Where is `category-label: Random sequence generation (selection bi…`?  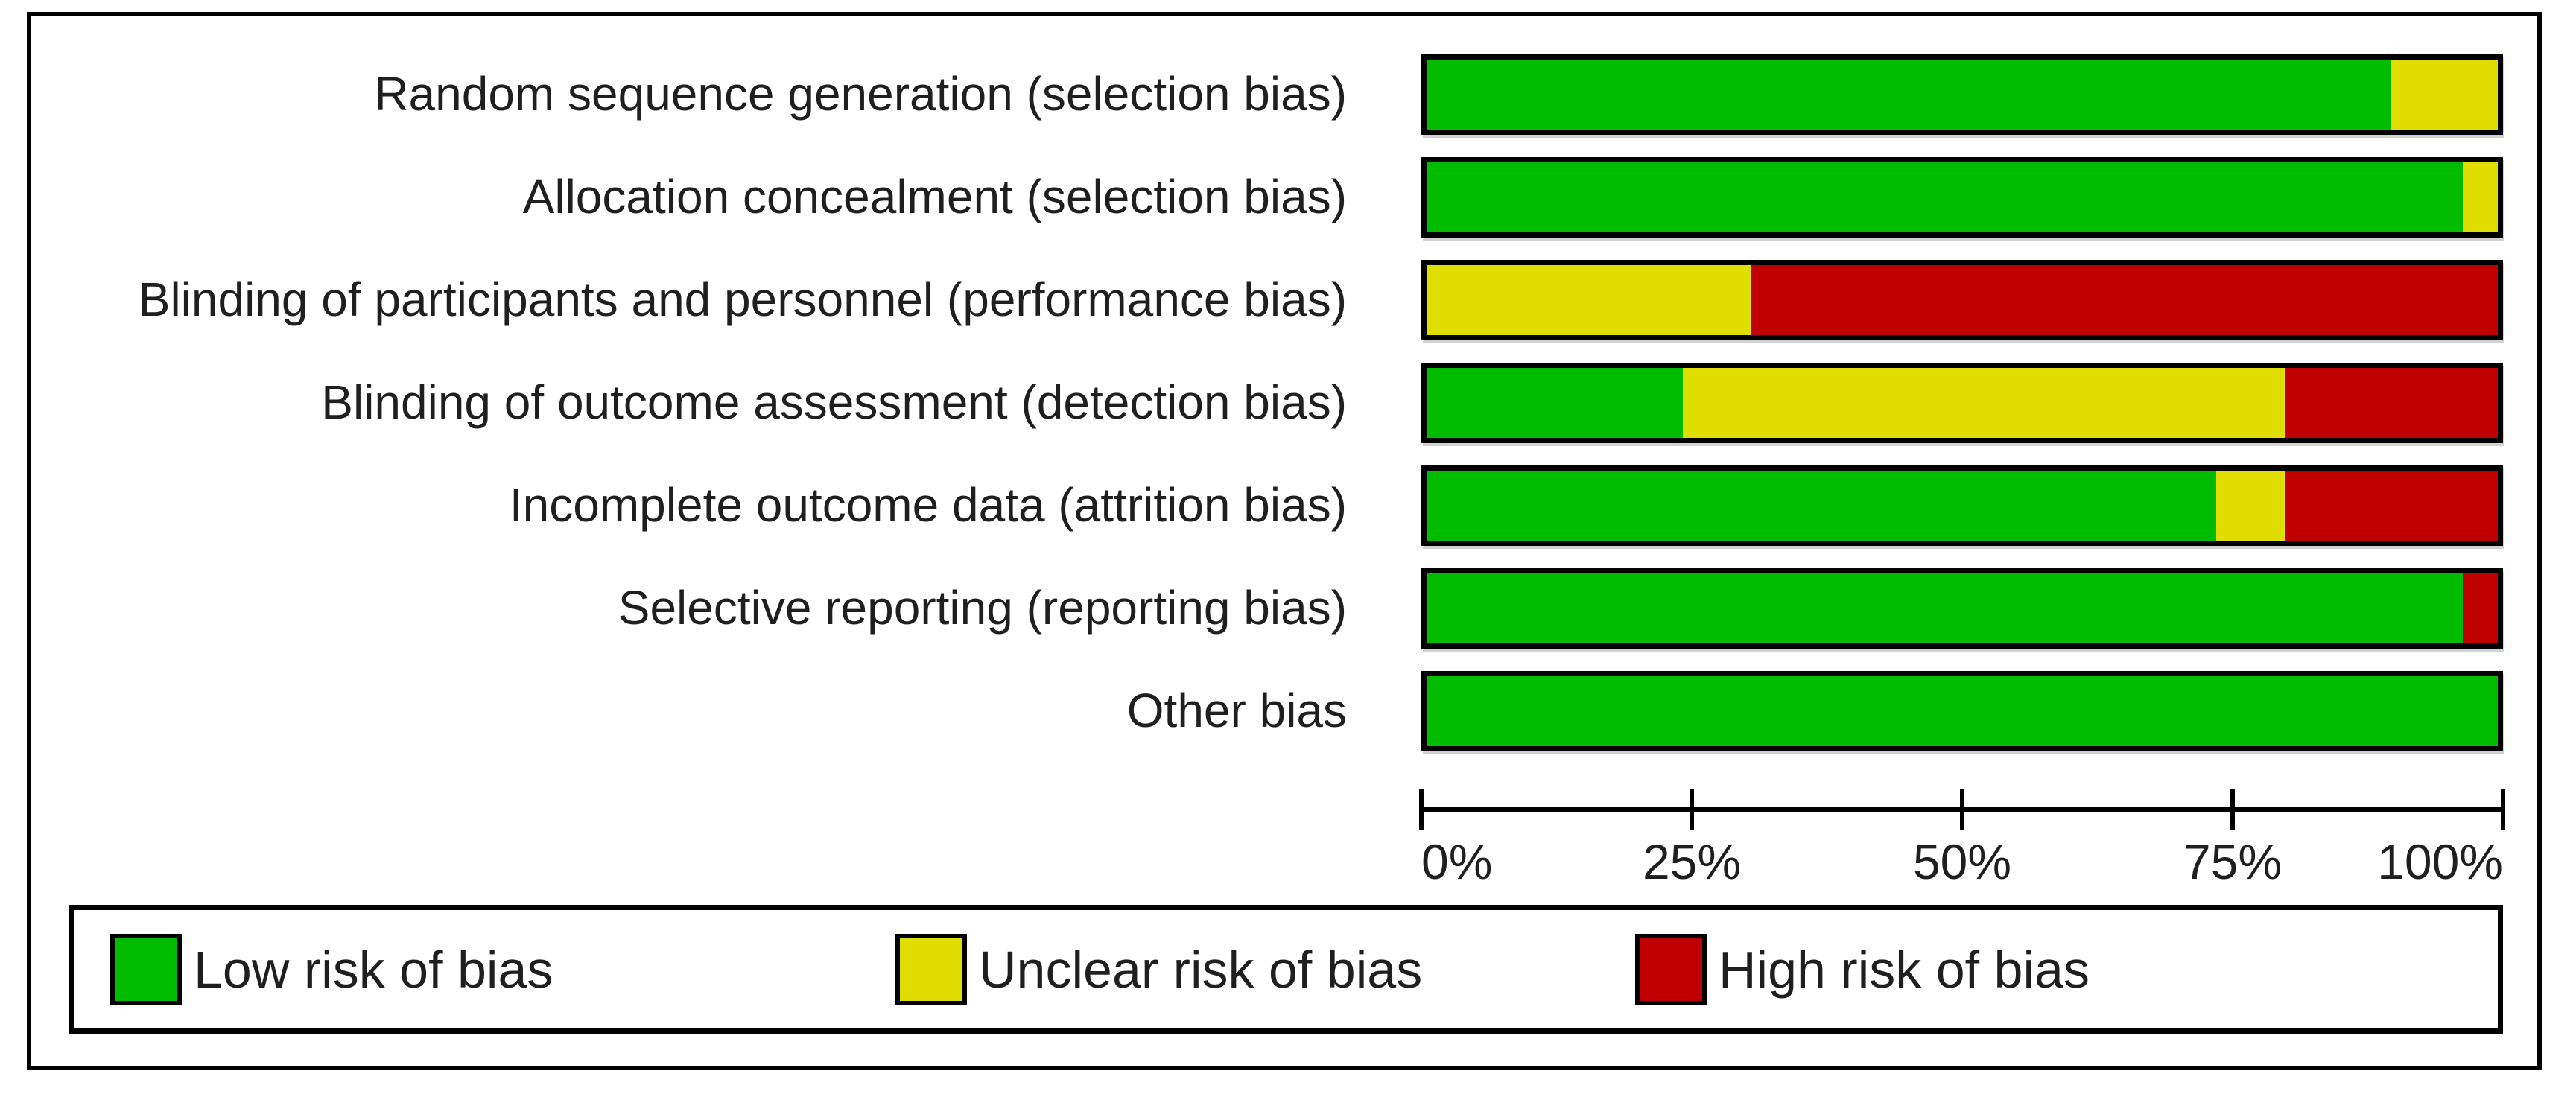 category-label: Random sequence generation (selection bi… is located at coordinates (861, 94).